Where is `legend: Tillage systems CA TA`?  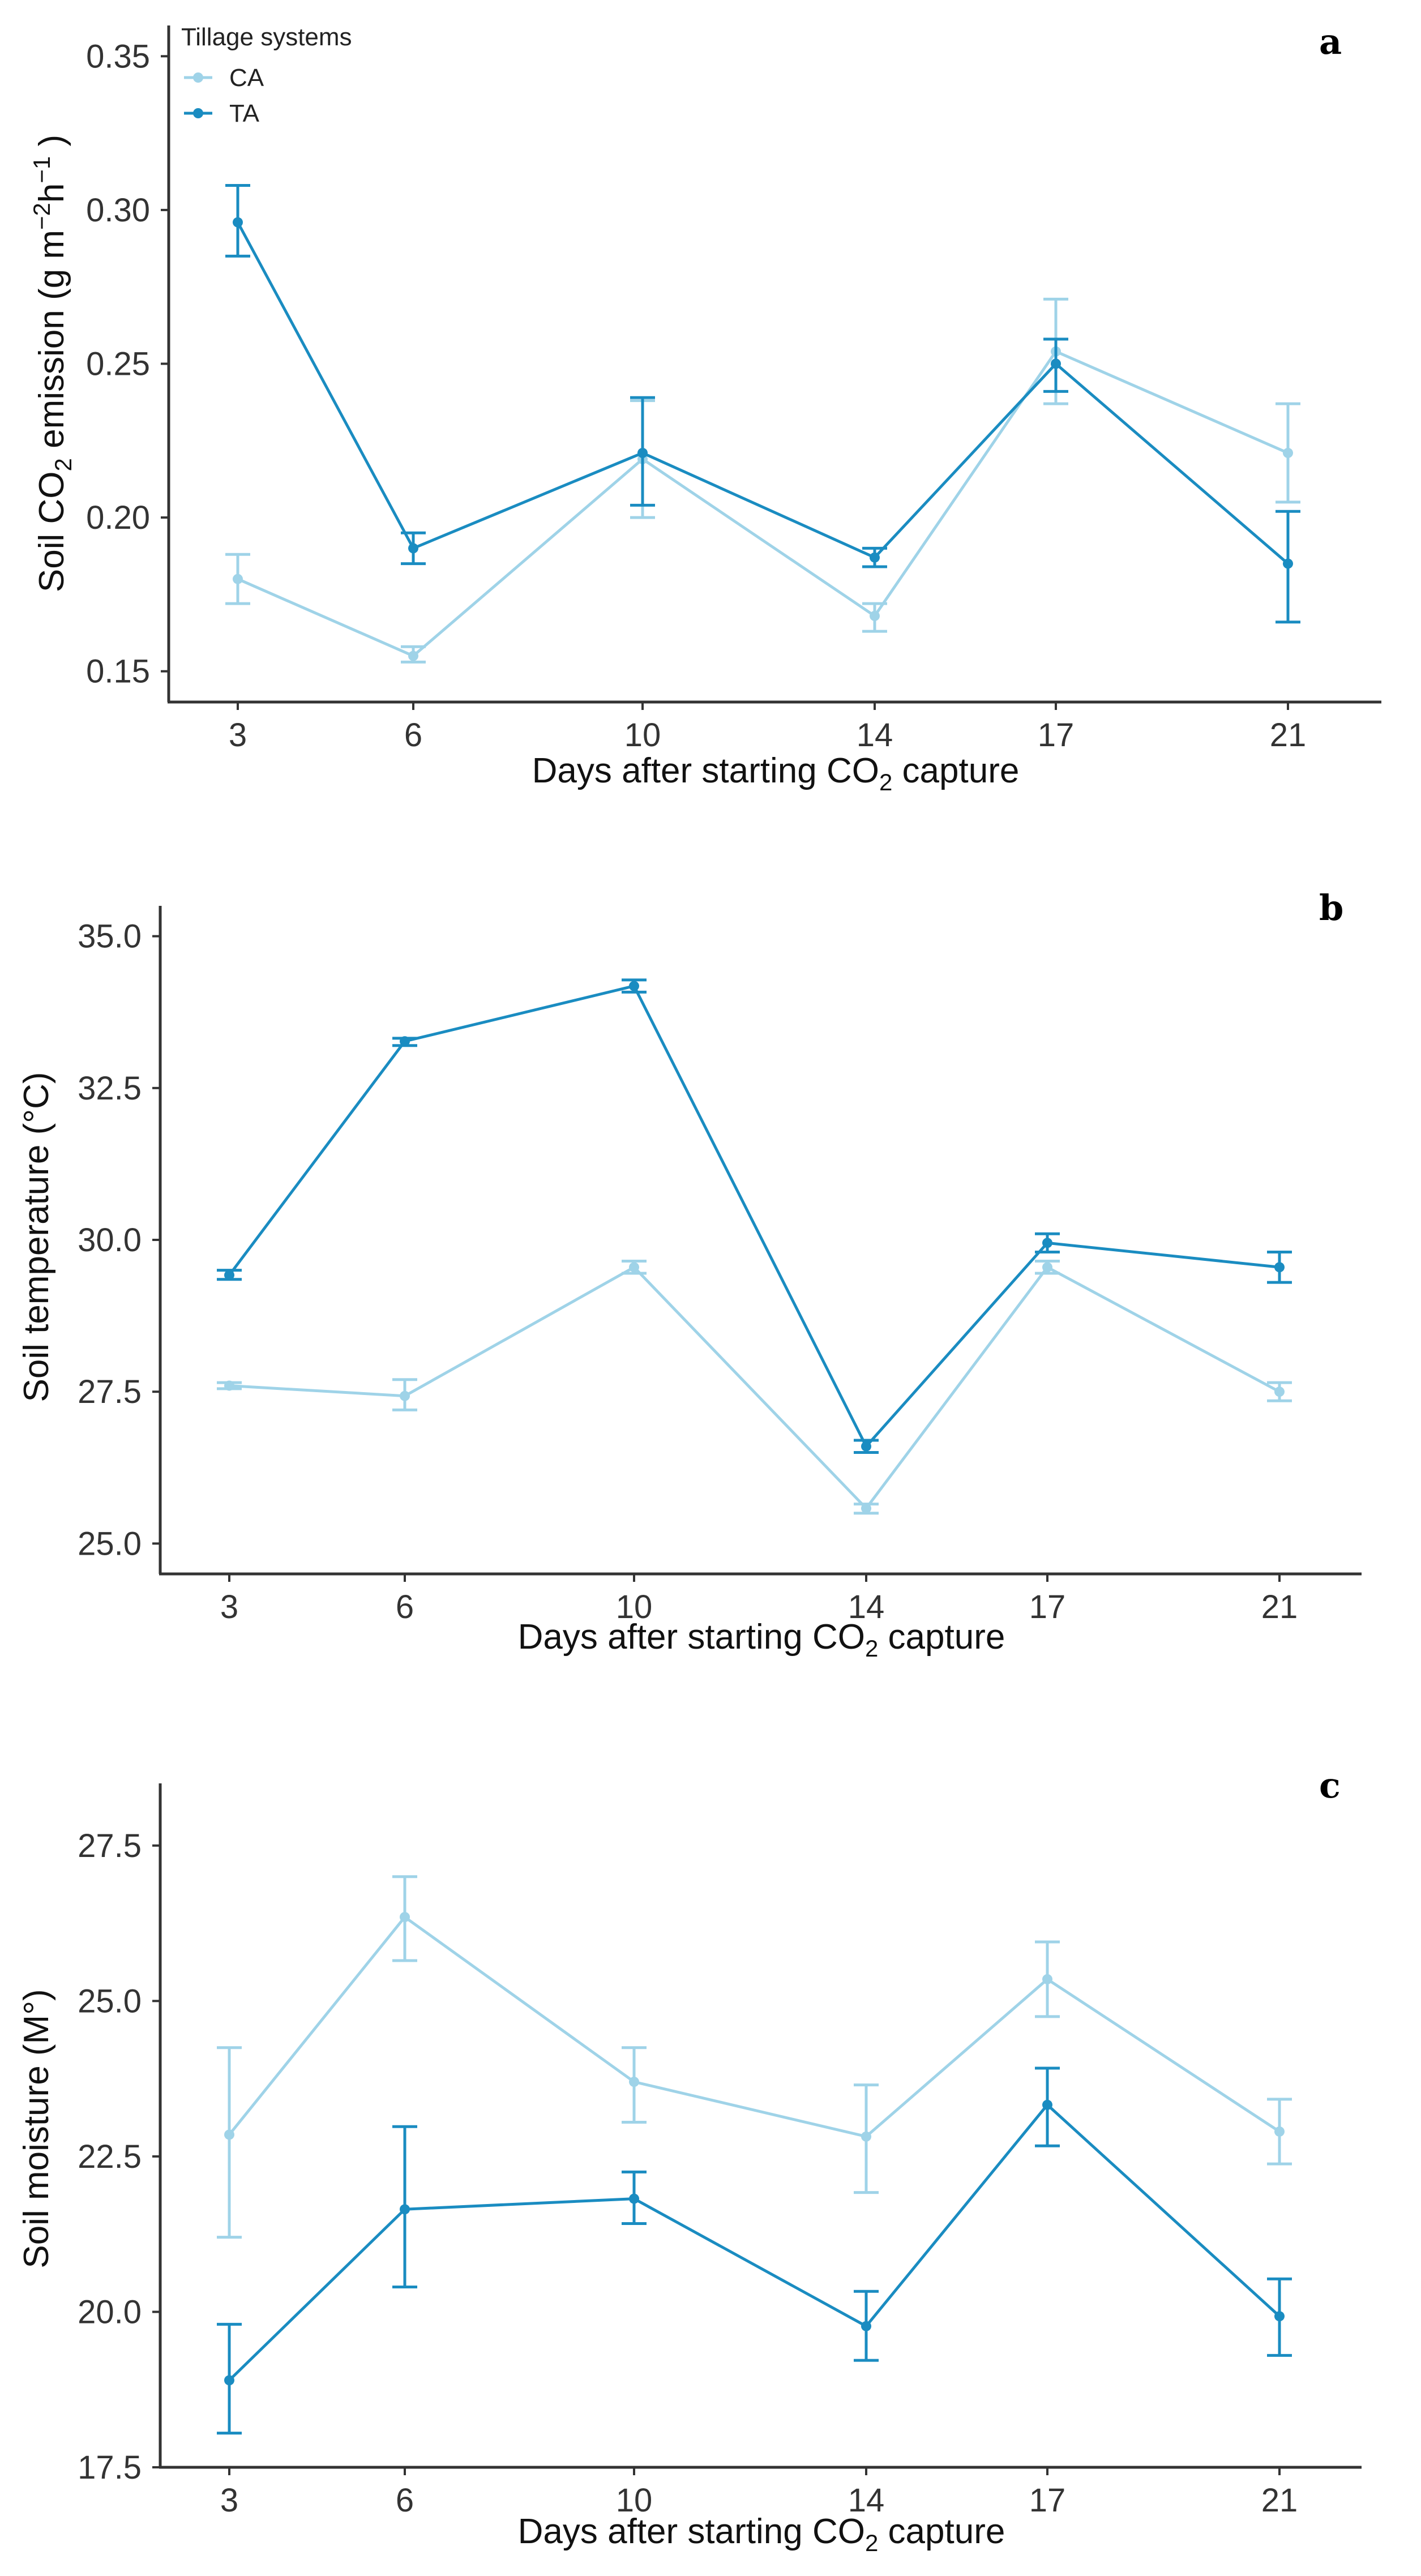 legend: Tillage systems CA TA is located at coordinates (266, 75).